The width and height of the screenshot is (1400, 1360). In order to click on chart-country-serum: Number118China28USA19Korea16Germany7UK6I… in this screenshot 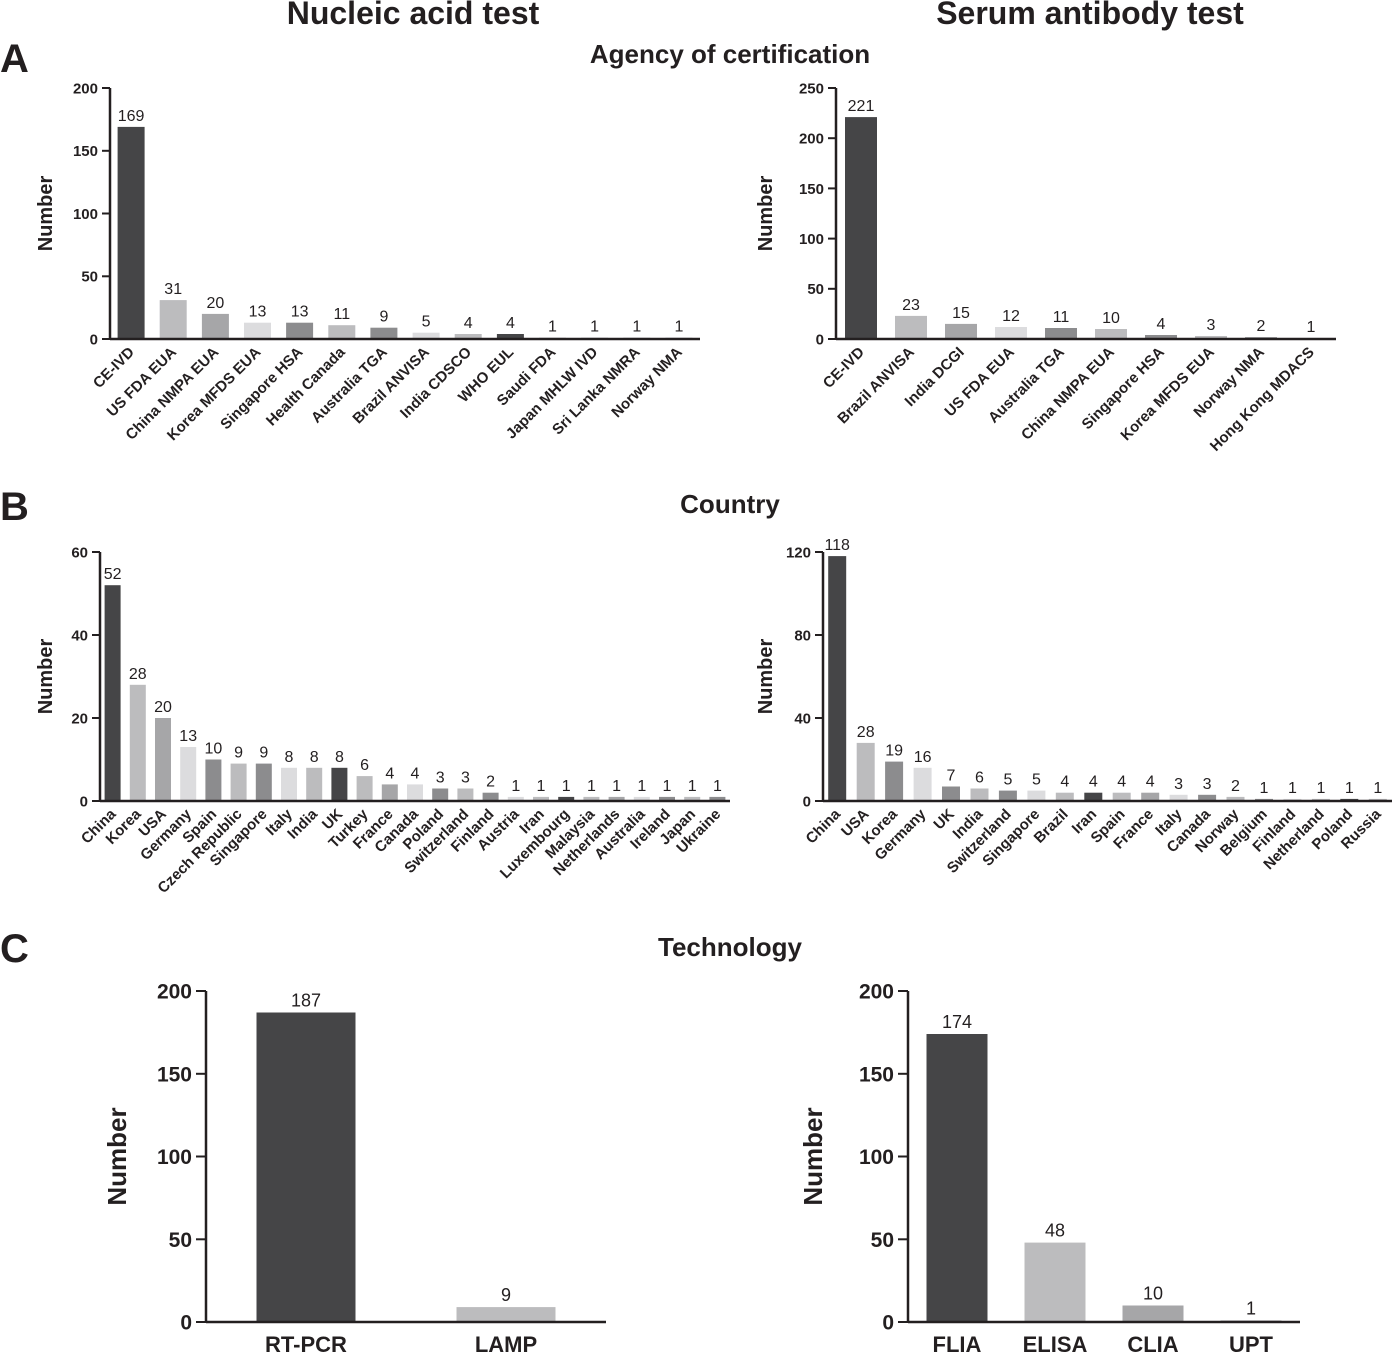, I will do `click(1073, 707)`.